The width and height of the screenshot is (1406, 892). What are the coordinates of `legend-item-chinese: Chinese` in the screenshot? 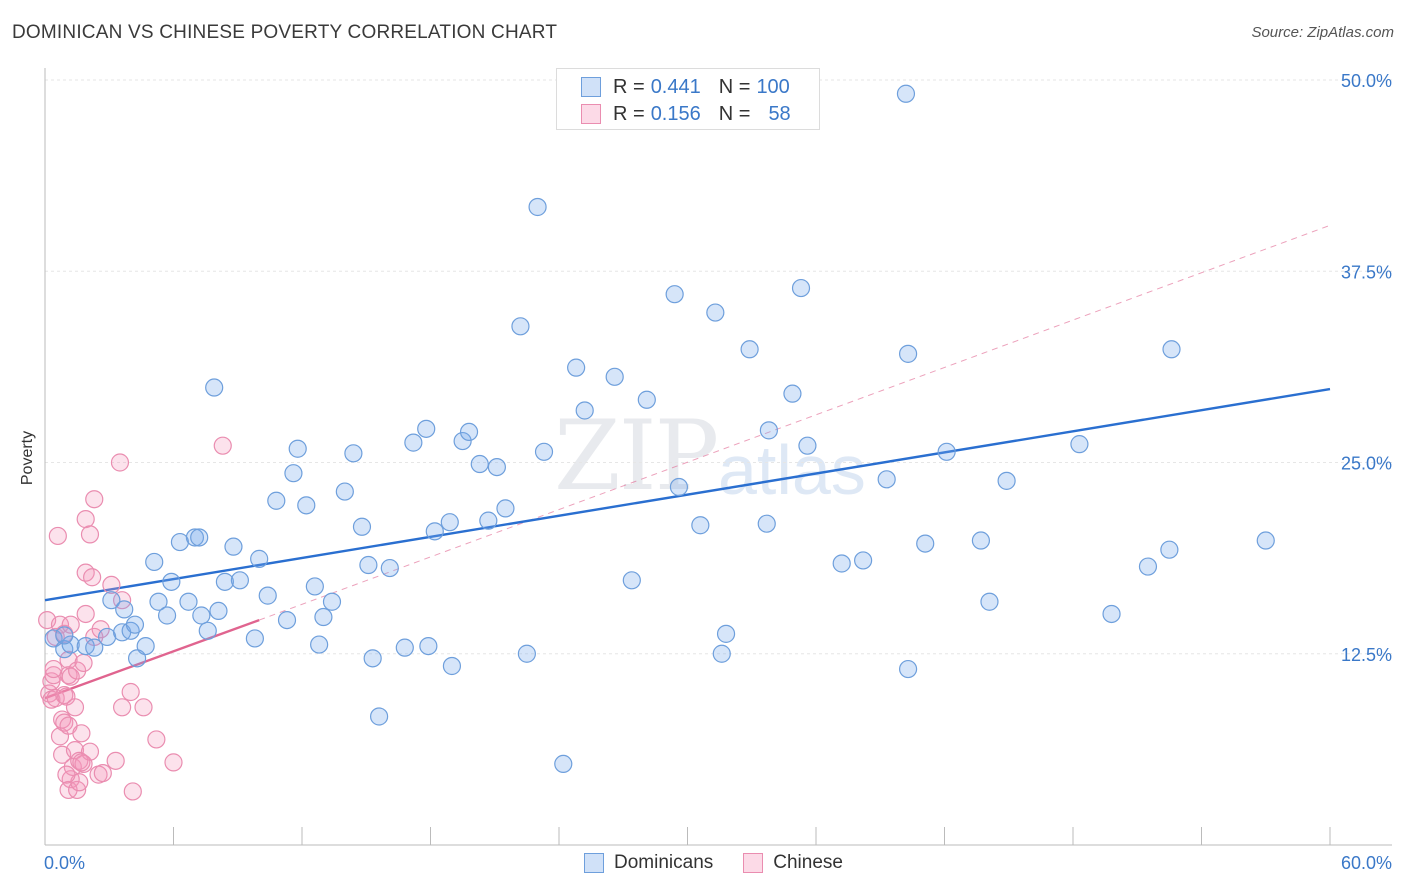 It's located at (793, 863).